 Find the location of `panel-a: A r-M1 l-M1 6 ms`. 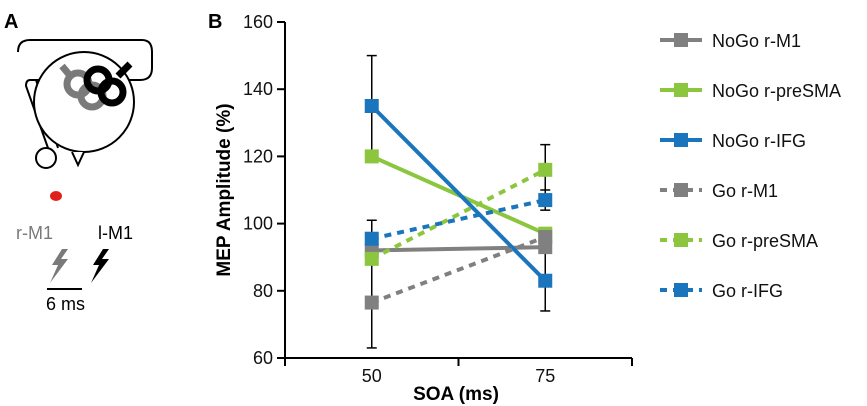

panel-a: A r-M1 l-M1 6 ms is located at coordinates (78, 162).